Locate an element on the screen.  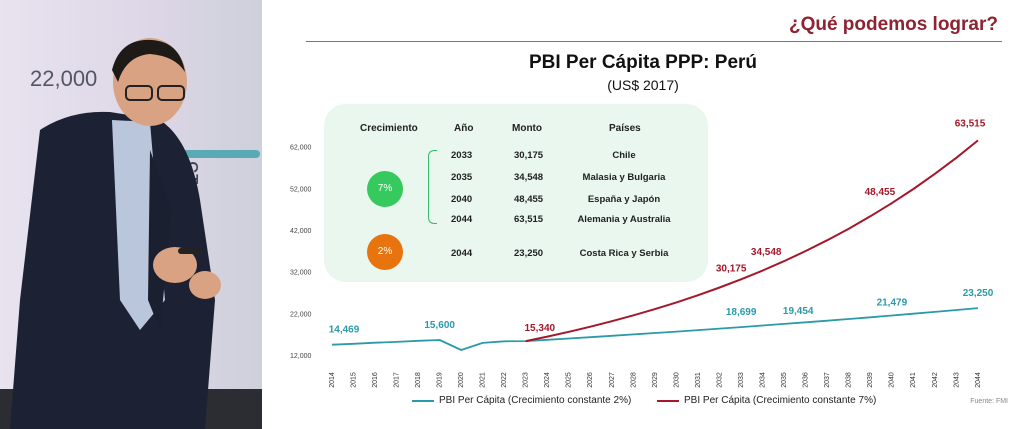
table-cell-amount: 63,515 is located at coordinates (529, 219).